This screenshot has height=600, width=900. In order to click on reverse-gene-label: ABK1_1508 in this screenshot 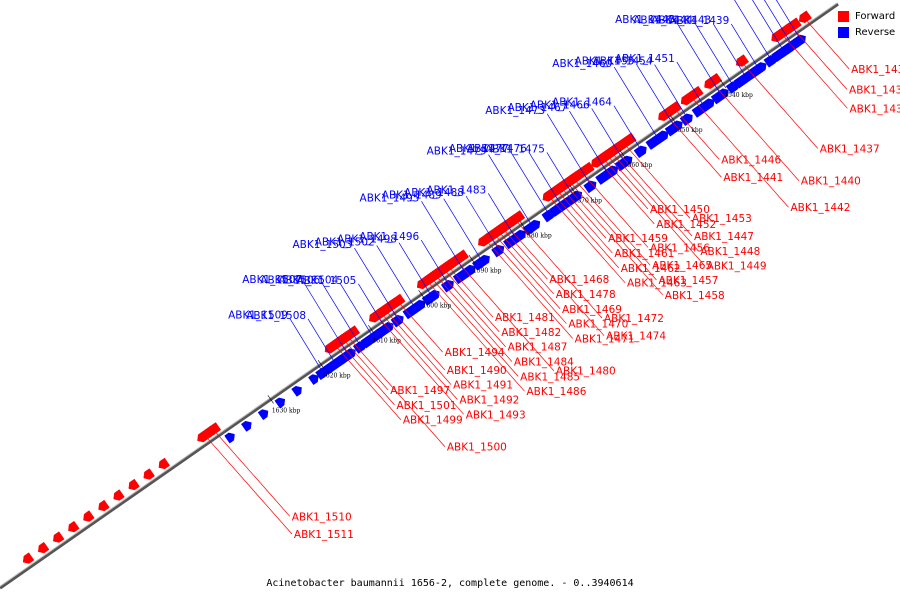, I will do `click(276, 316)`.